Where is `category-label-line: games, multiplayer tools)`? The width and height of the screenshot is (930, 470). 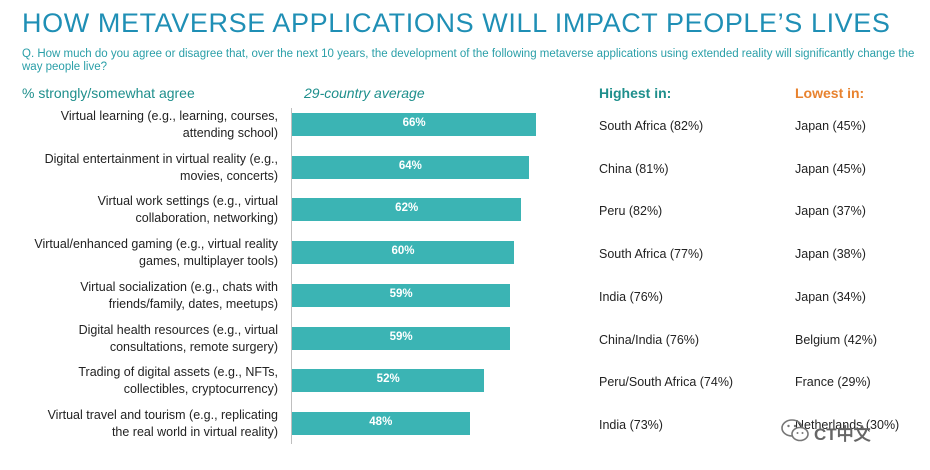 category-label-line: games, multiplayer tools) is located at coordinates (208, 261).